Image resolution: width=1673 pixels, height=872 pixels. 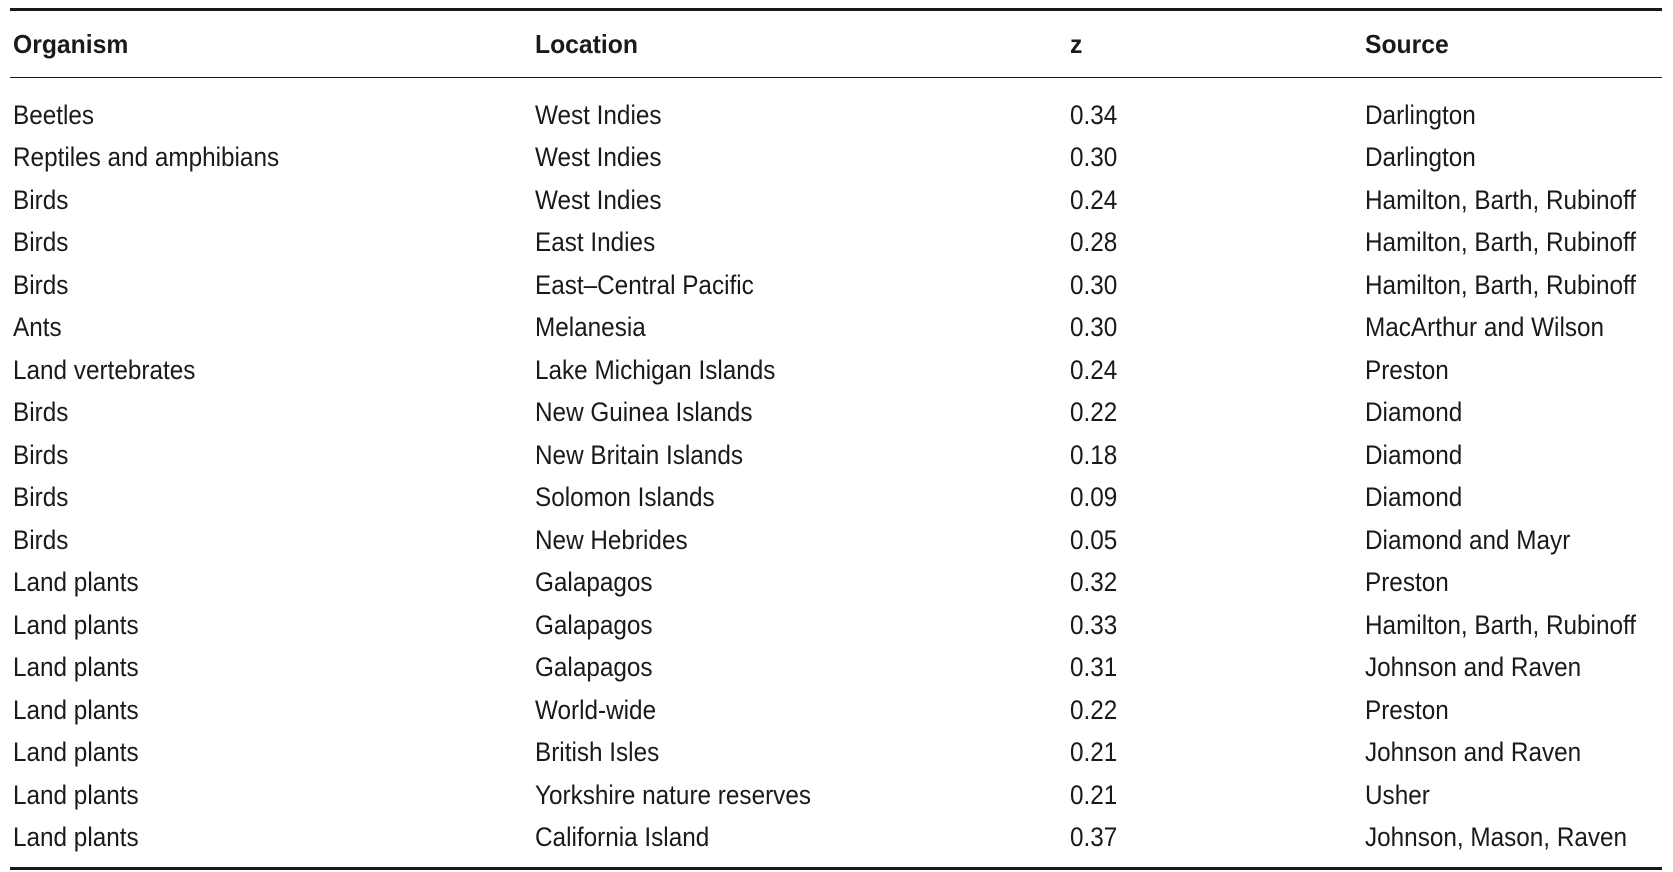 I want to click on table-row: Land plants World-wide 0.22 Preston, so click(x=836, y=710).